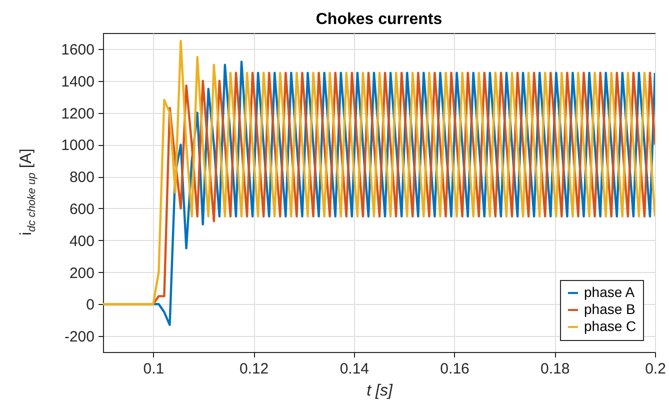 Image resolution: width=669 pixels, height=414 pixels. What do you see at coordinates (90, 305) in the screenshot?
I see `y-tick-label: 0` at bounding box center [90, 305].